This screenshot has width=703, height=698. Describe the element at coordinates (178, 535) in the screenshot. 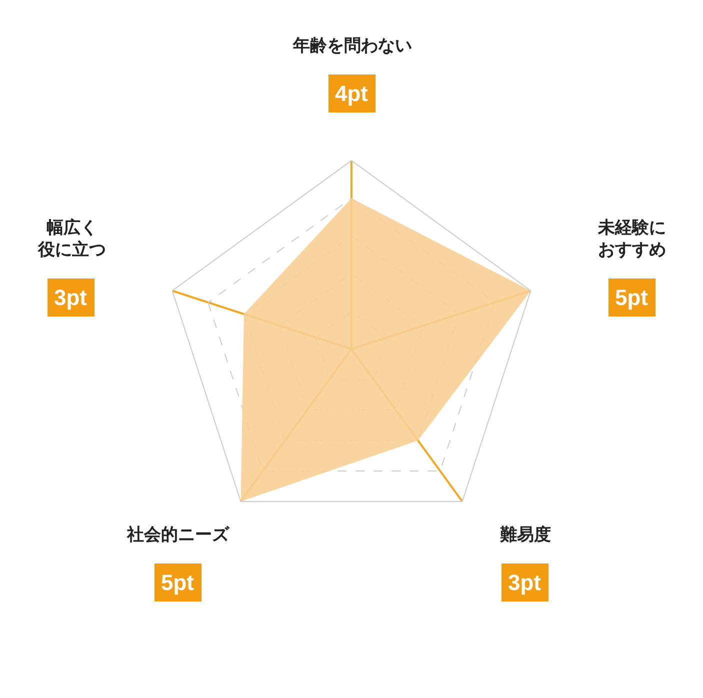

I see `spoke-label: 社会的ニーズ` at that location.